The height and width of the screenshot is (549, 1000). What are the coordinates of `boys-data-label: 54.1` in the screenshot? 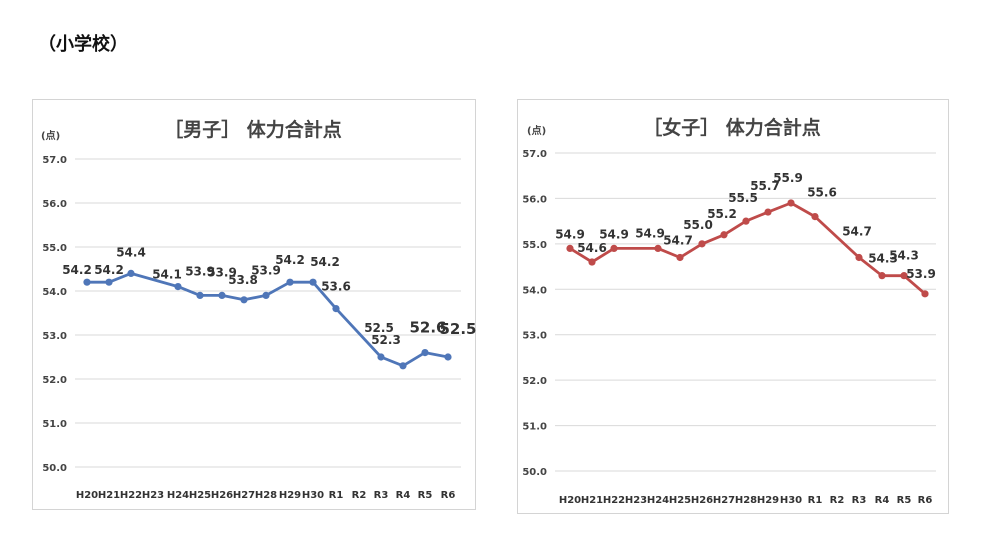 It's located at (167, 275).